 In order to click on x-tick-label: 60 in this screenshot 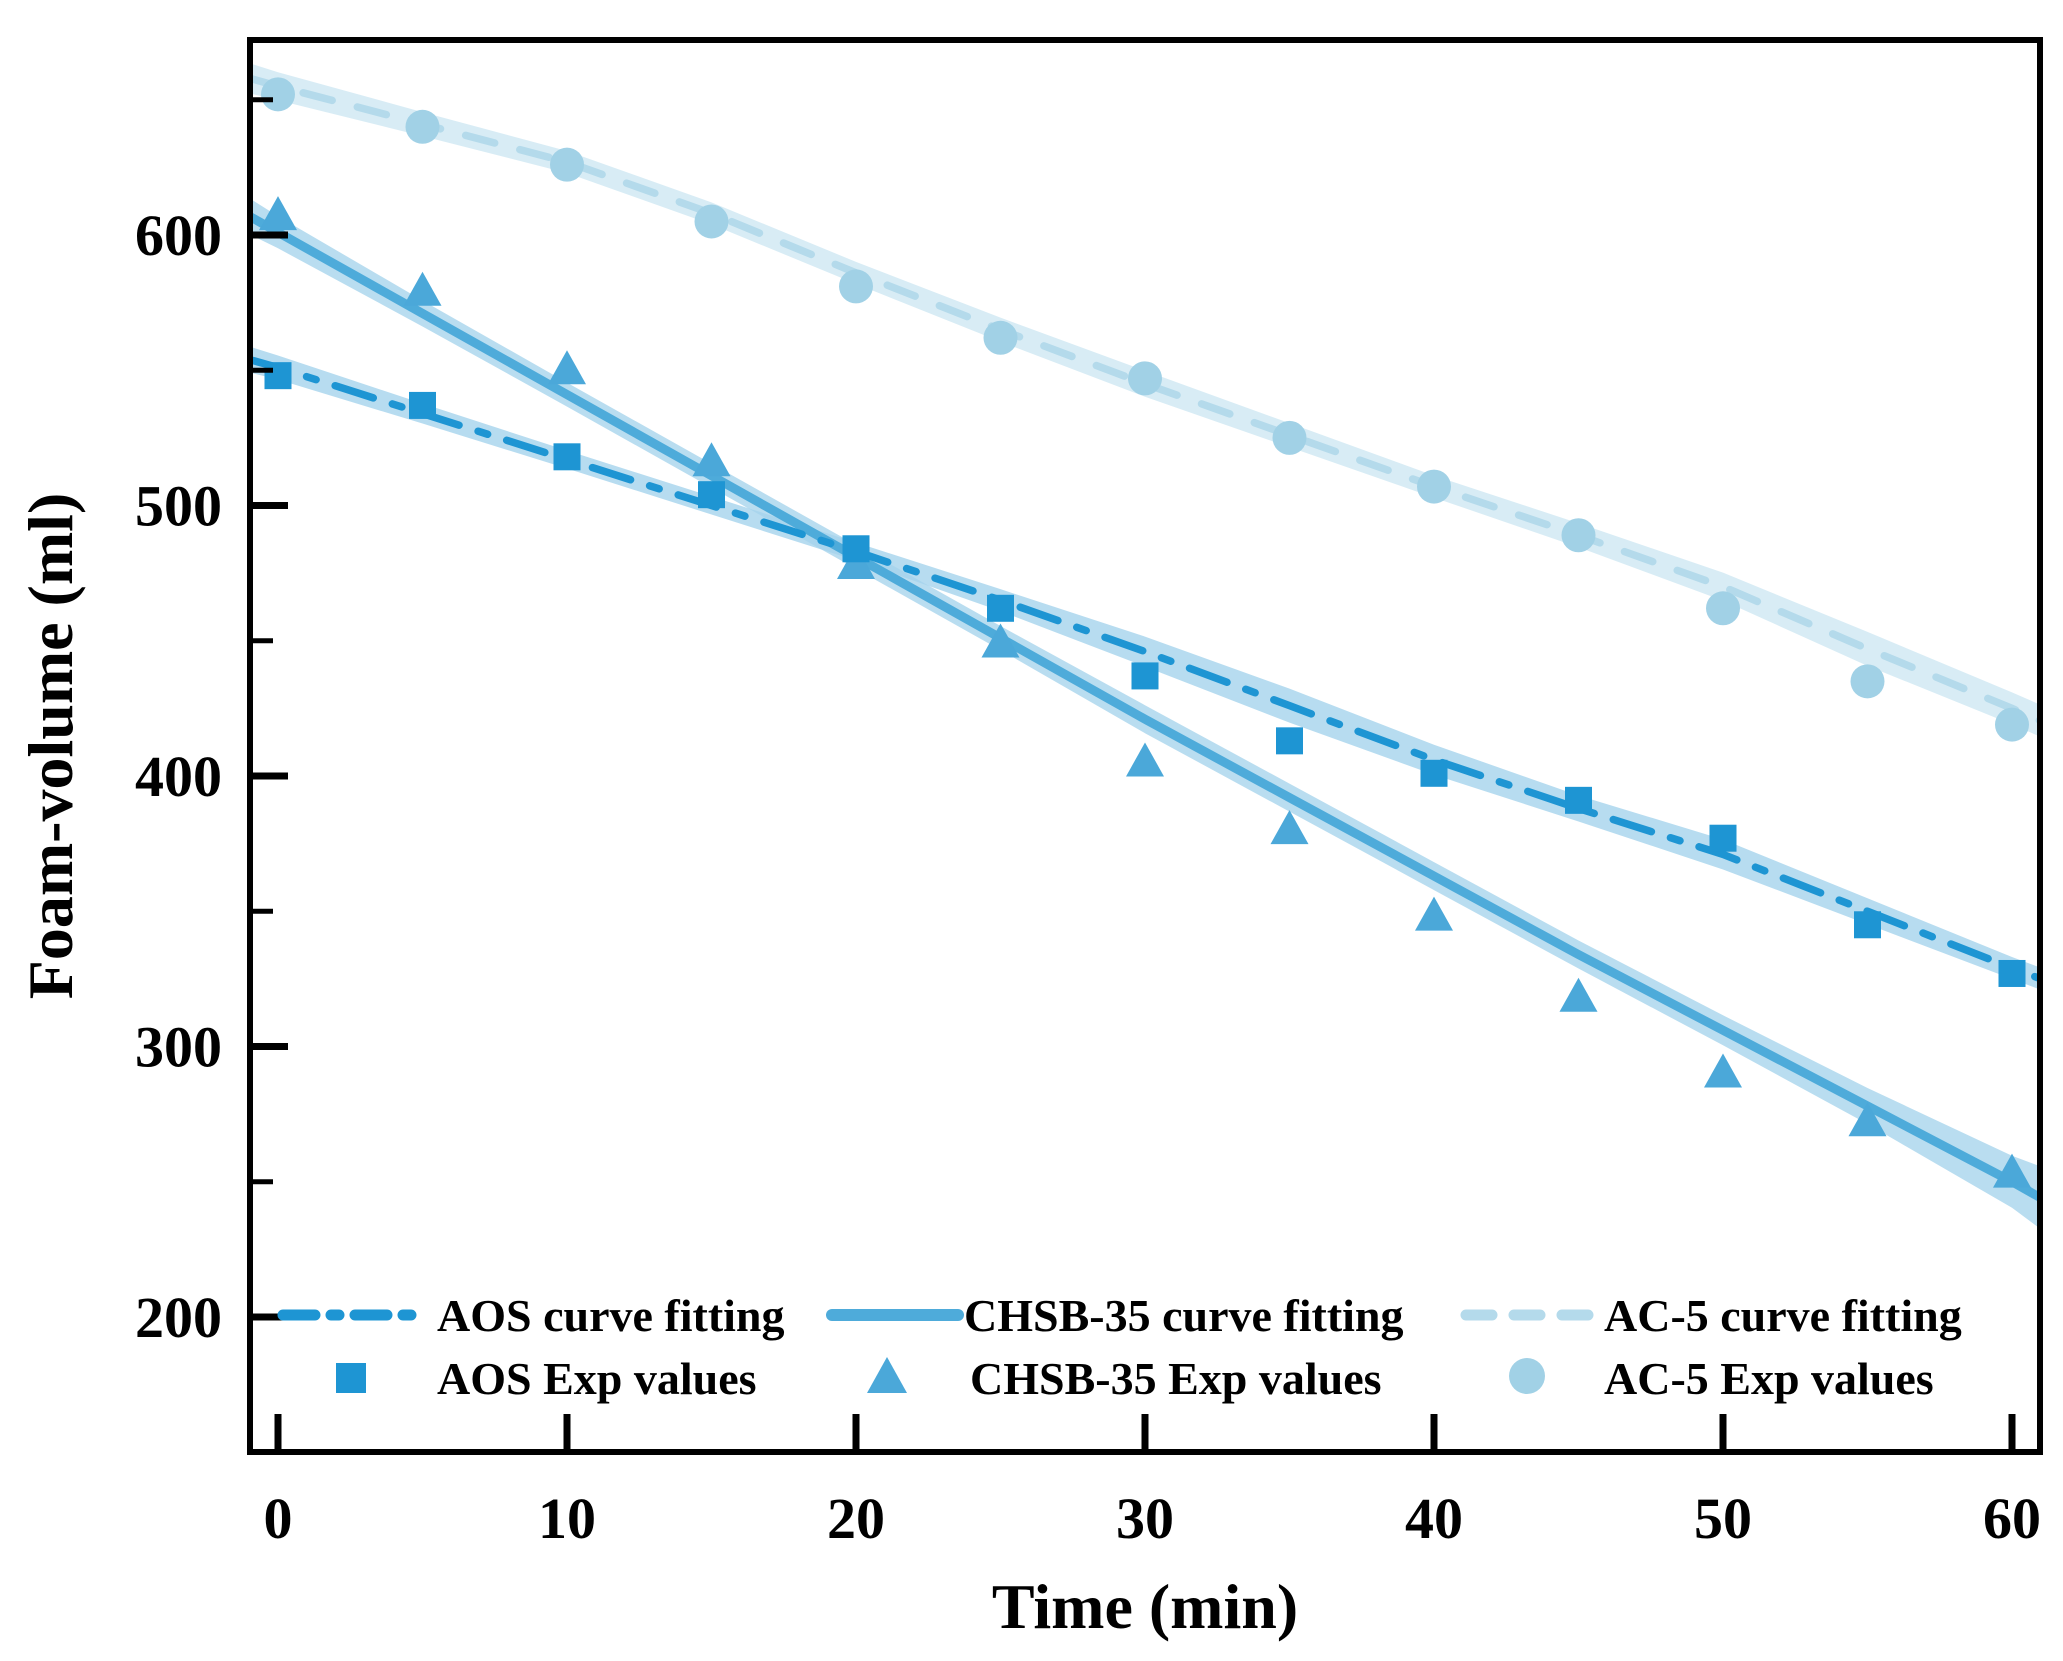, I will do `click(2012, 1518)`.